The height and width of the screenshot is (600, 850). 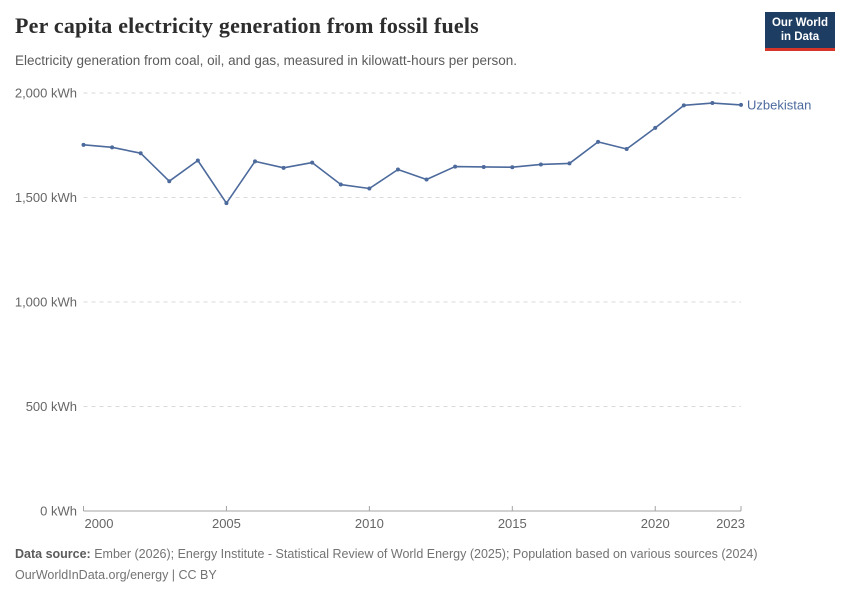 I want to click on y-axis-tick-label: 1,500 kWh, so click(x=46, y=197).